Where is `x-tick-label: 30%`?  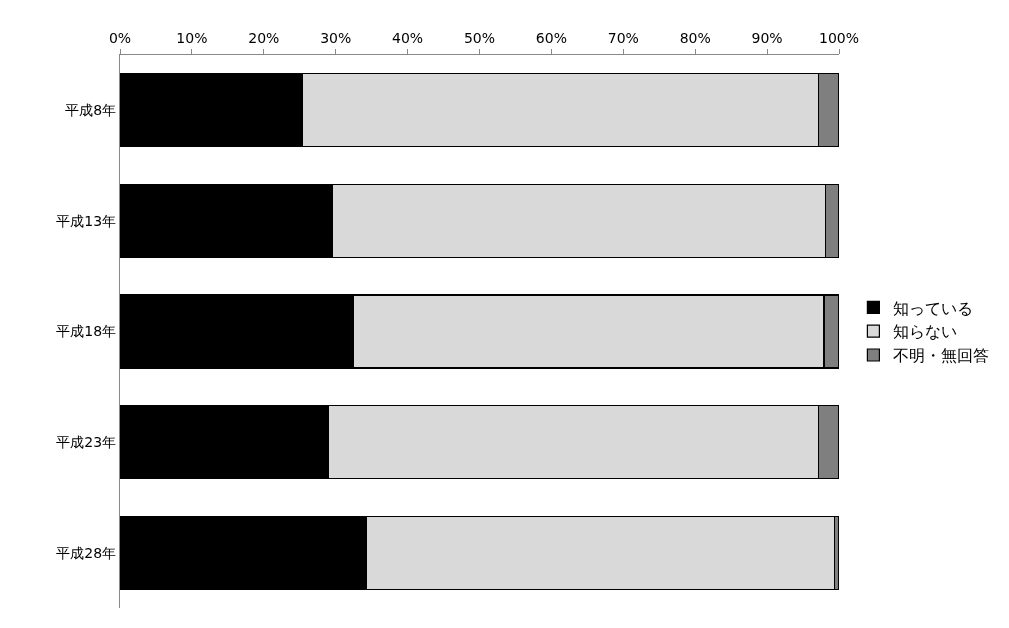 x-tick-label: 30% is located at coordinates (336, 38).